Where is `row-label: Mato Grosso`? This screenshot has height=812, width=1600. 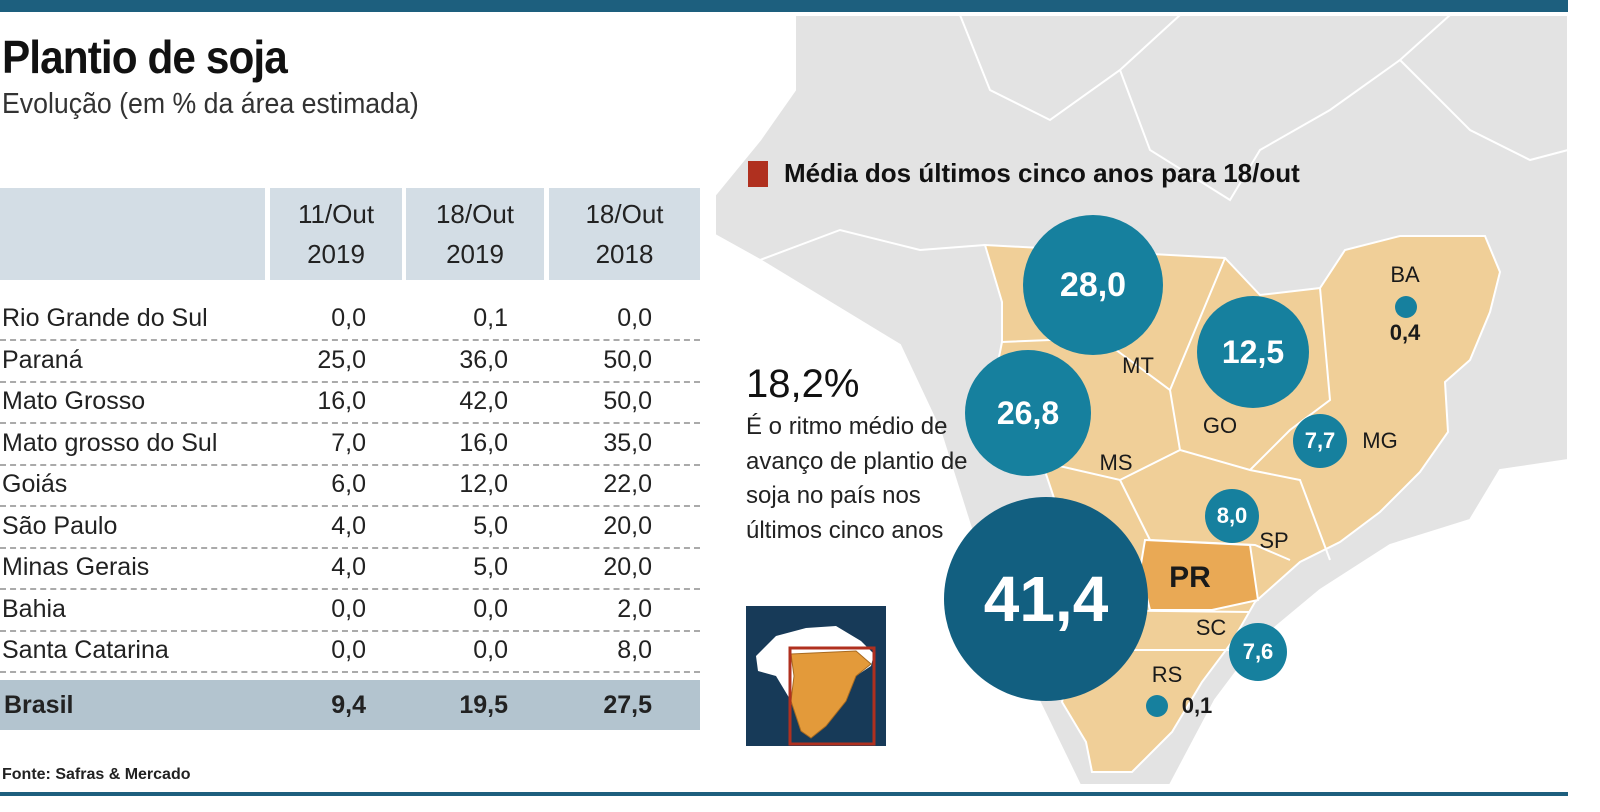
row-label: Mato Grosso is located at coordinates (74, 401).